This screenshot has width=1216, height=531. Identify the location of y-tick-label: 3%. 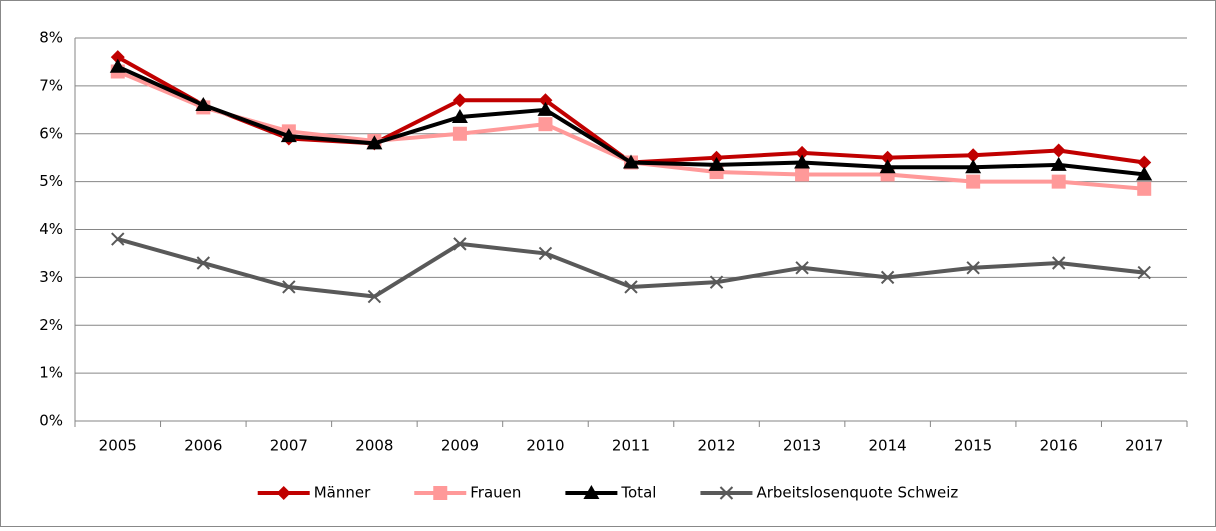
(51, 277).